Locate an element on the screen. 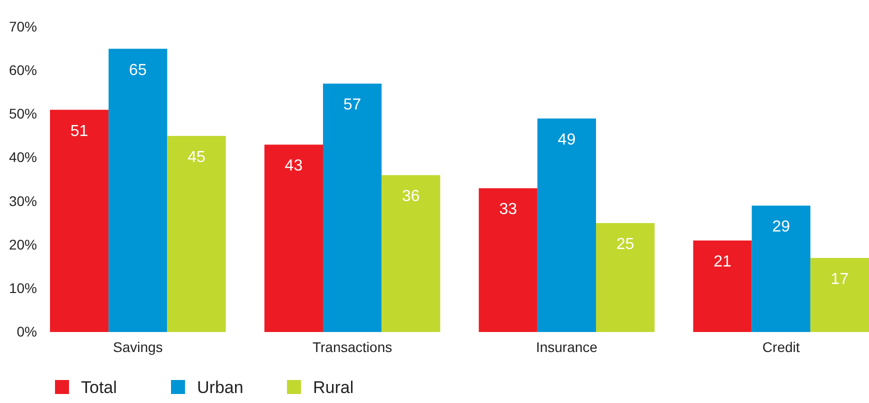 The image size is (869, 403). data-label: 33 is located at coordinates (508, 209).